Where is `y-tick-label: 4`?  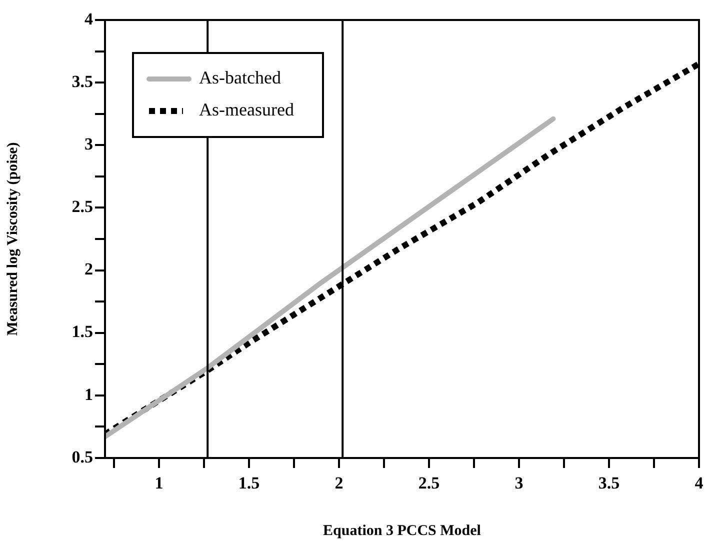 y-tick-label: 4 is located at coordinates (89, 18).